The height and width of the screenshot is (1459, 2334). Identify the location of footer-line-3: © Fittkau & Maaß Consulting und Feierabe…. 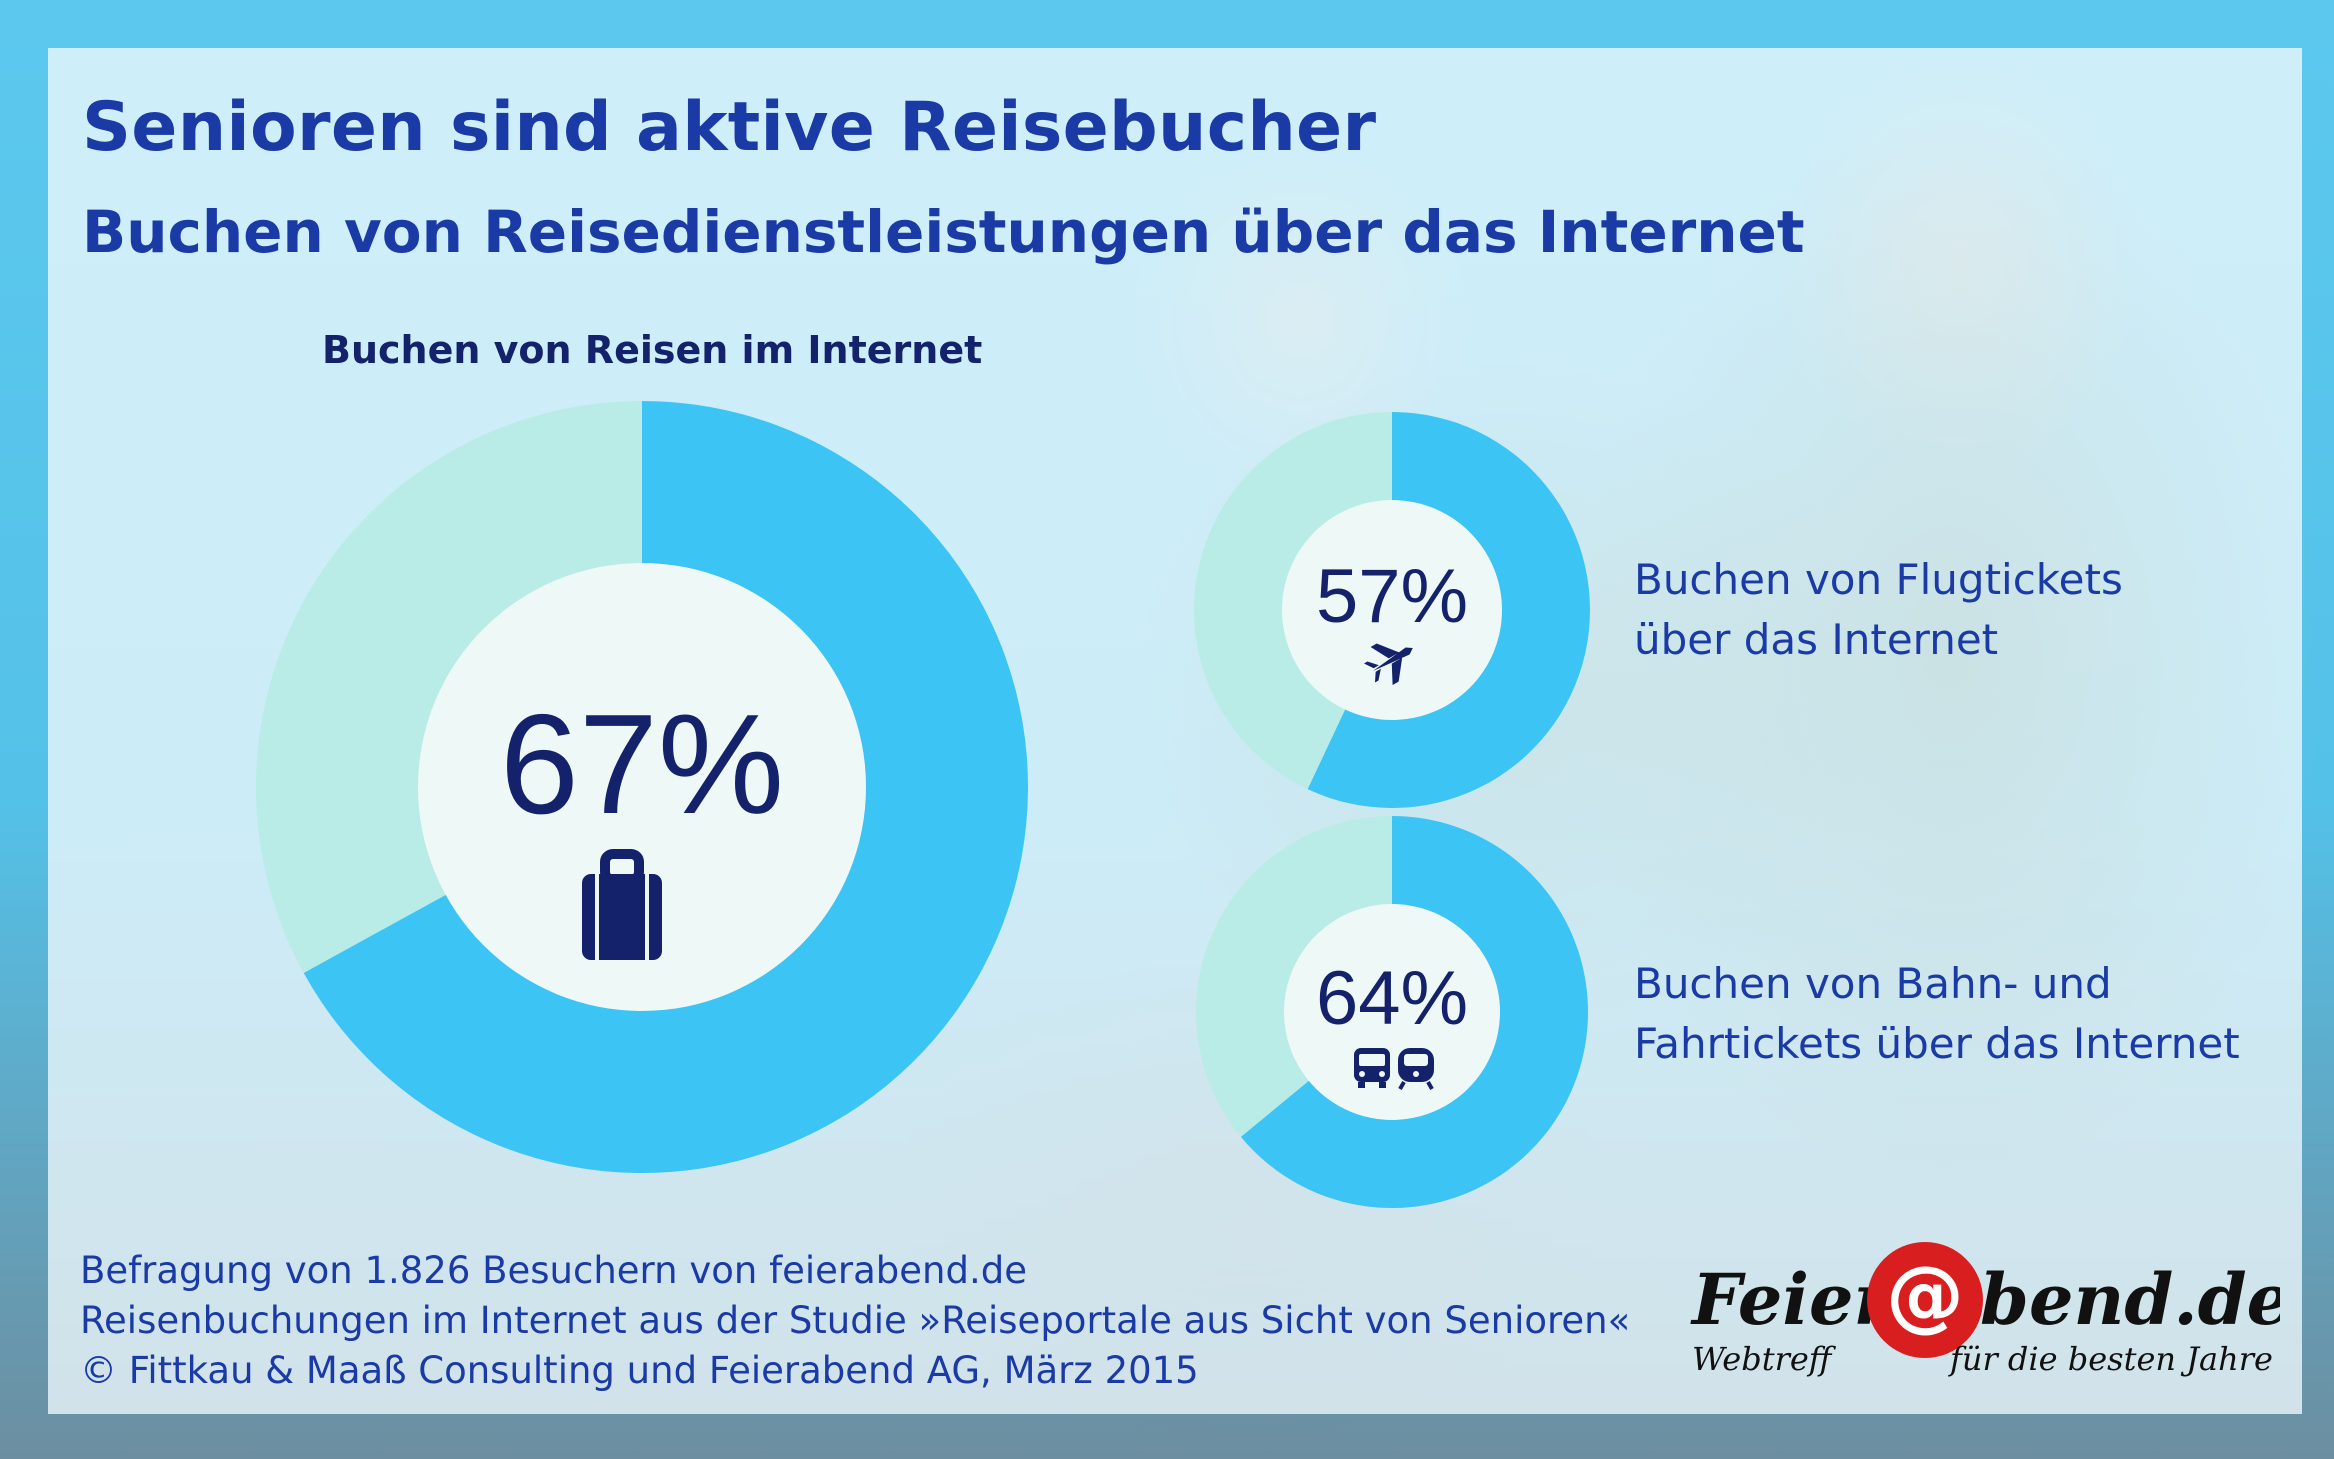
(639, 1370).